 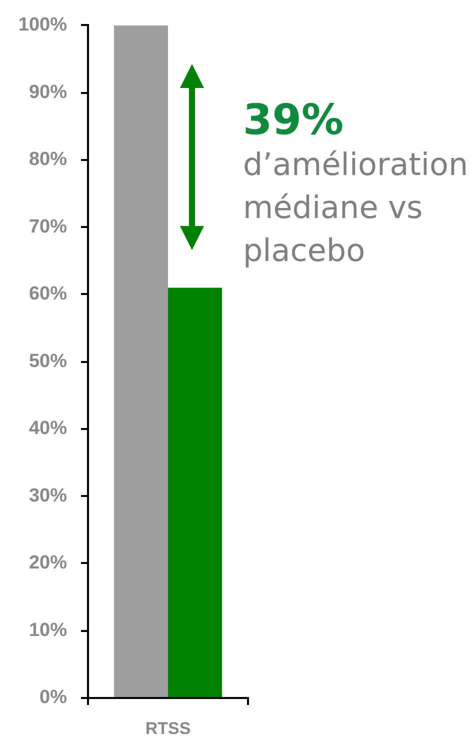 What do you see at coordinates (48, 563) in the screenshot?
I see `y-tick-label: 20%` at bounding box center [48, 563].